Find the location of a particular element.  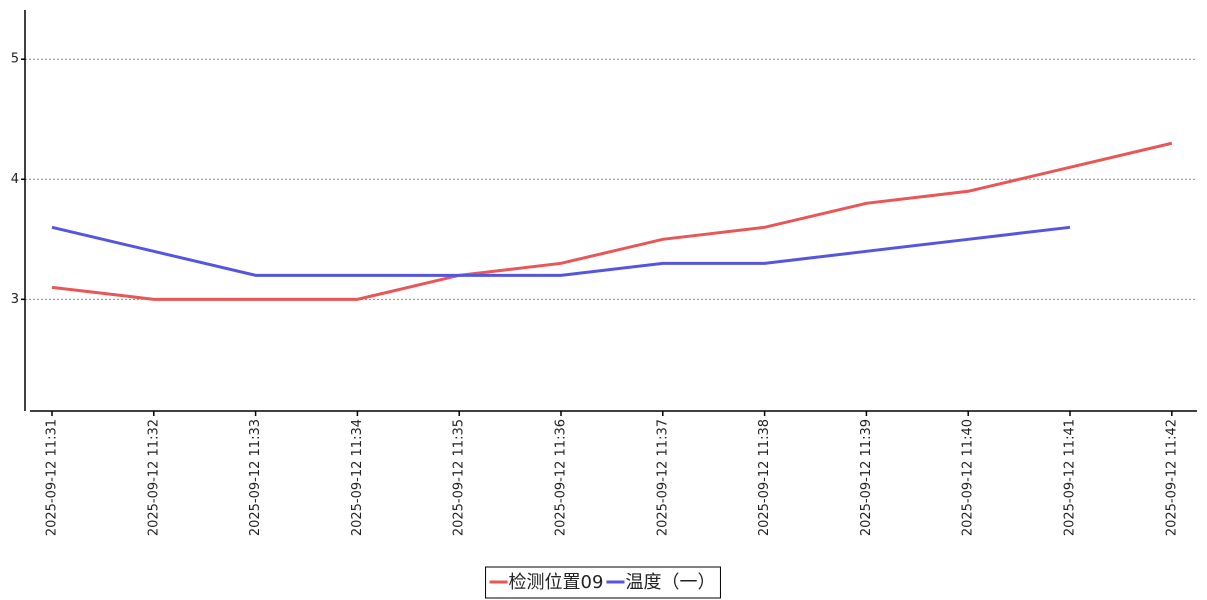

y-tick-label: 3 is located at coordinates (15, 299).